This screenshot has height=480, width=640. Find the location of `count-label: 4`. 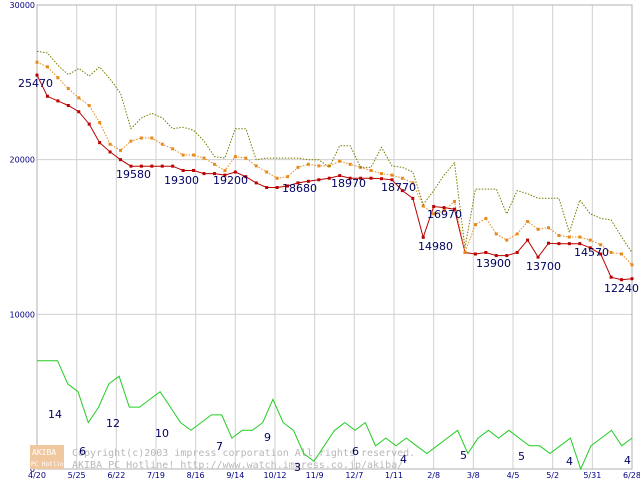

count-label: 4 is located at coordinates (403, 459).